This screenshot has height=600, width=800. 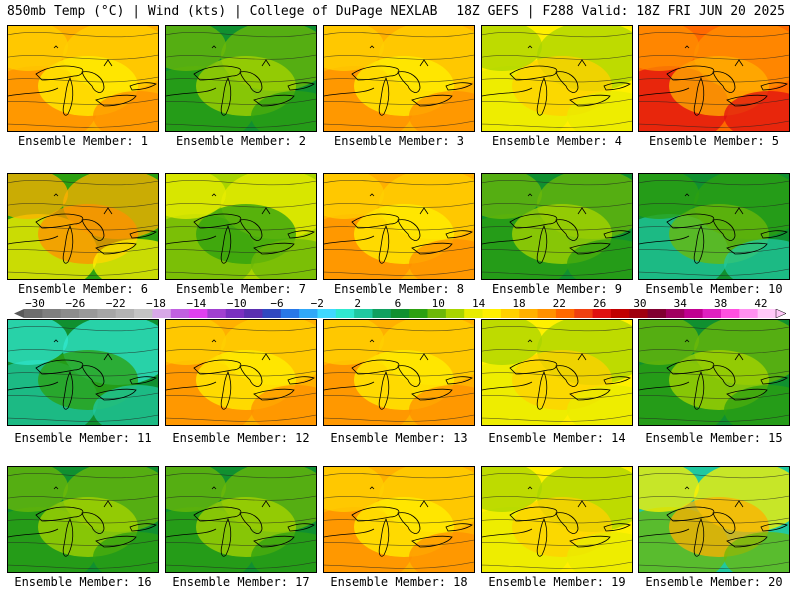 I want to click on ensemble-member-5-map, so click(x=714, y=78).